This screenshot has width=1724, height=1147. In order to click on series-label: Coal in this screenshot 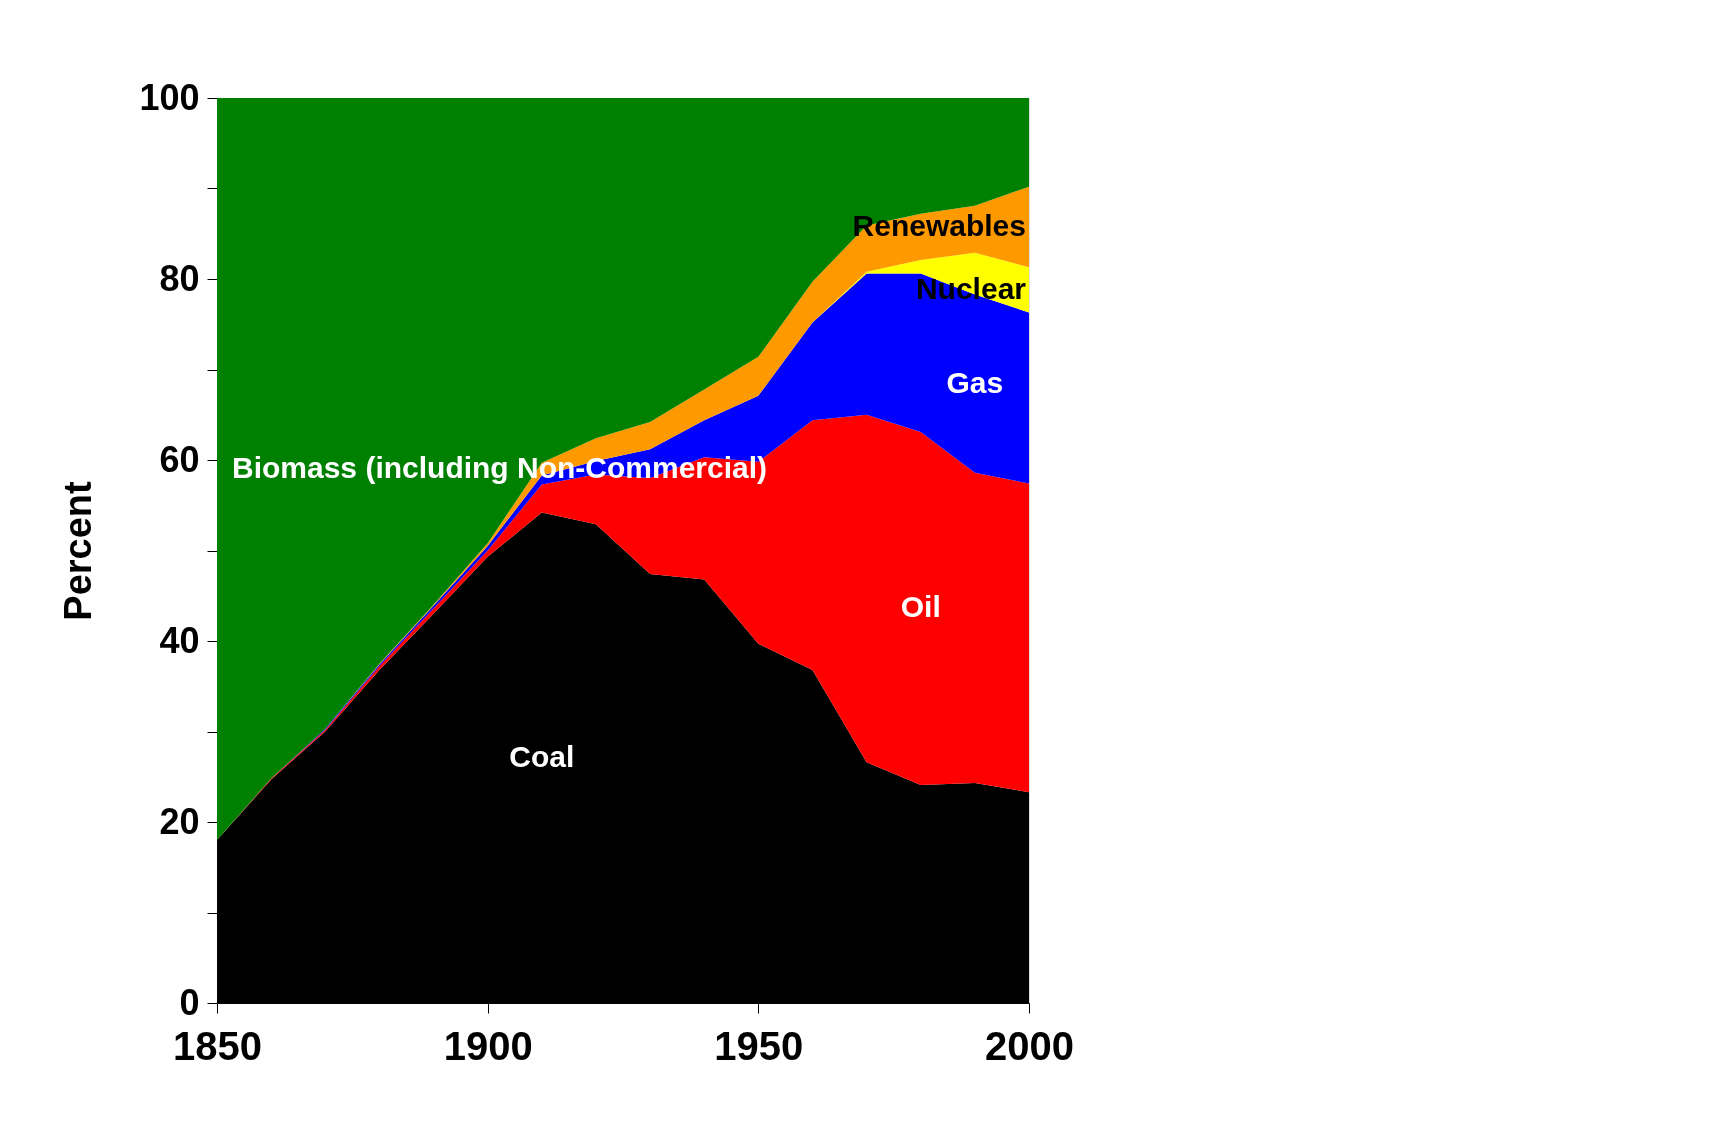, I will do `click(542, 756)`.